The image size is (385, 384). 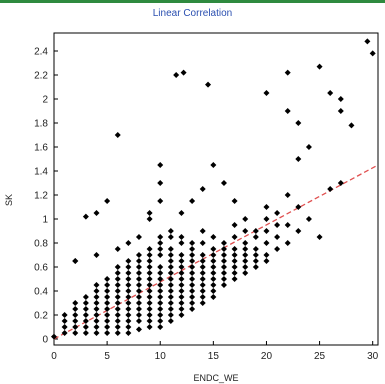 What do you see at coordinates (214, 356) in the screenshot?
I see `x-tick-label: 15` at bounding box center [214, 356].